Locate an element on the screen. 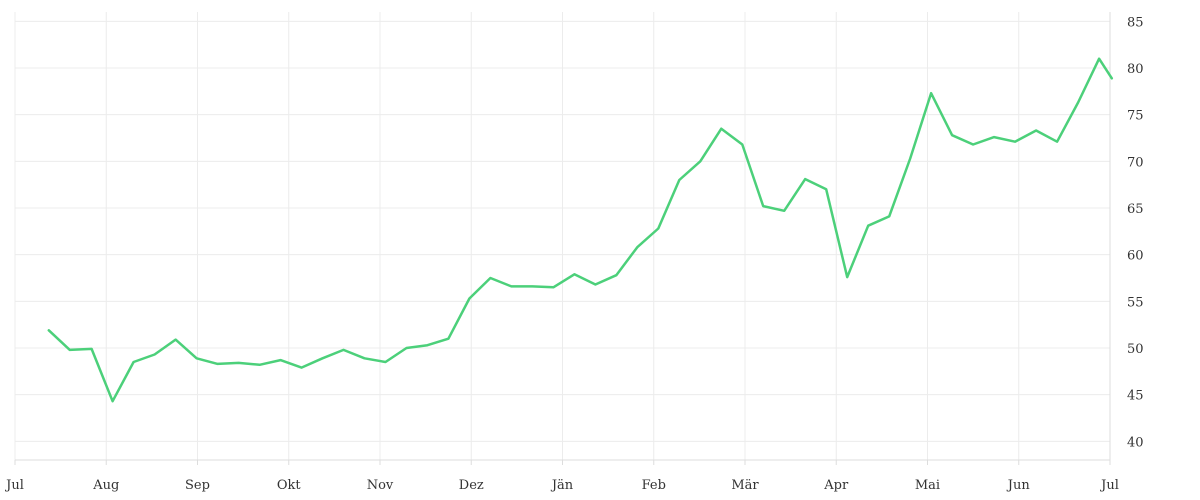 The image size is (1200, 500). y-tick-label: 80 is located at coordinates (1135, 69).